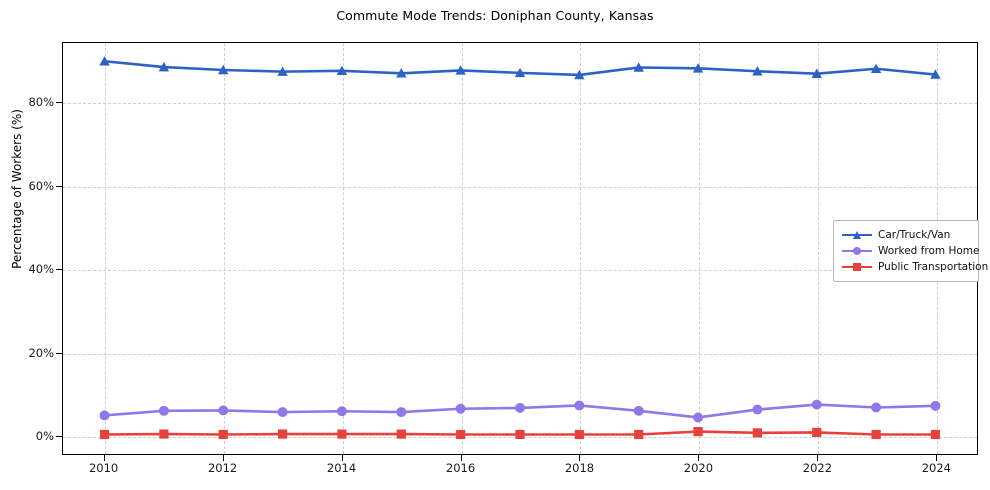 This screenshot has height=490, width=990. I want to click on legend-item: Worked from Home, so click(910, 250).